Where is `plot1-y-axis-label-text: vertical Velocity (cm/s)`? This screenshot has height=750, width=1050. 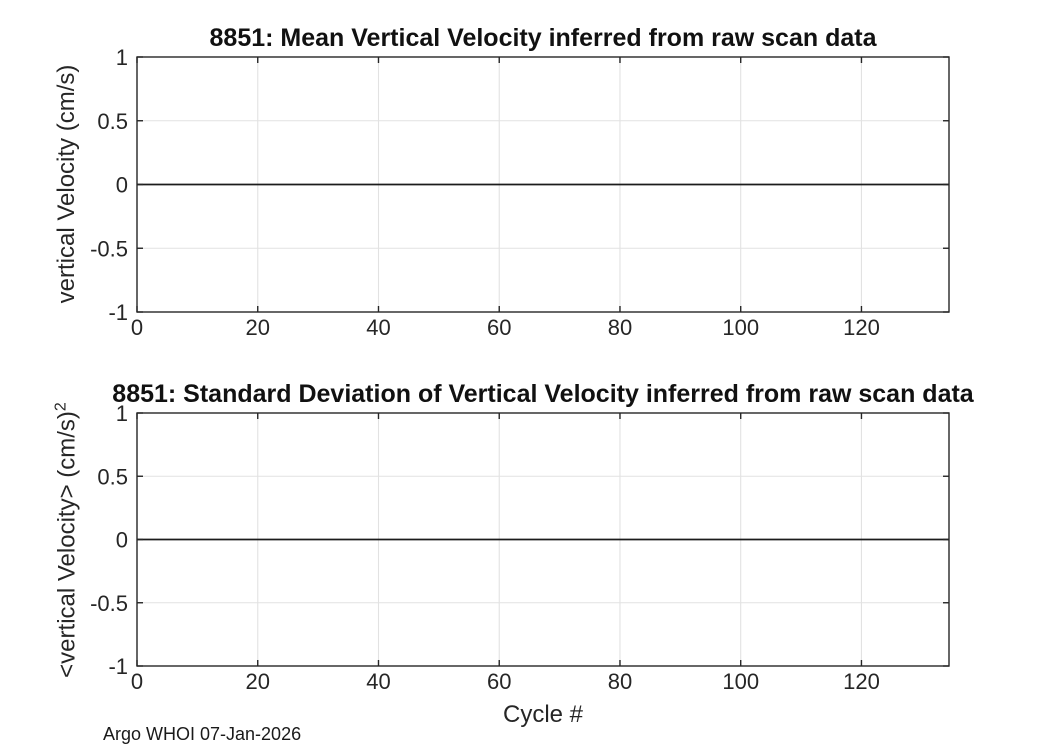 plot1-y-axis-label-text: vertical Velocity (cm/s) is located at coordinates (66, 184).